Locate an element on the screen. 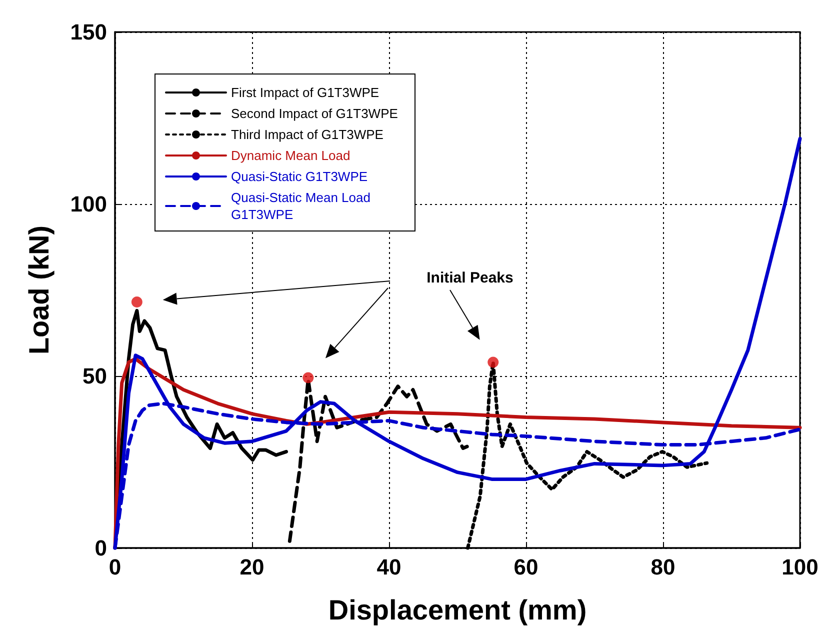  legend-label: Second Impact of G1T3WPE is located at coordinates (314, 113).